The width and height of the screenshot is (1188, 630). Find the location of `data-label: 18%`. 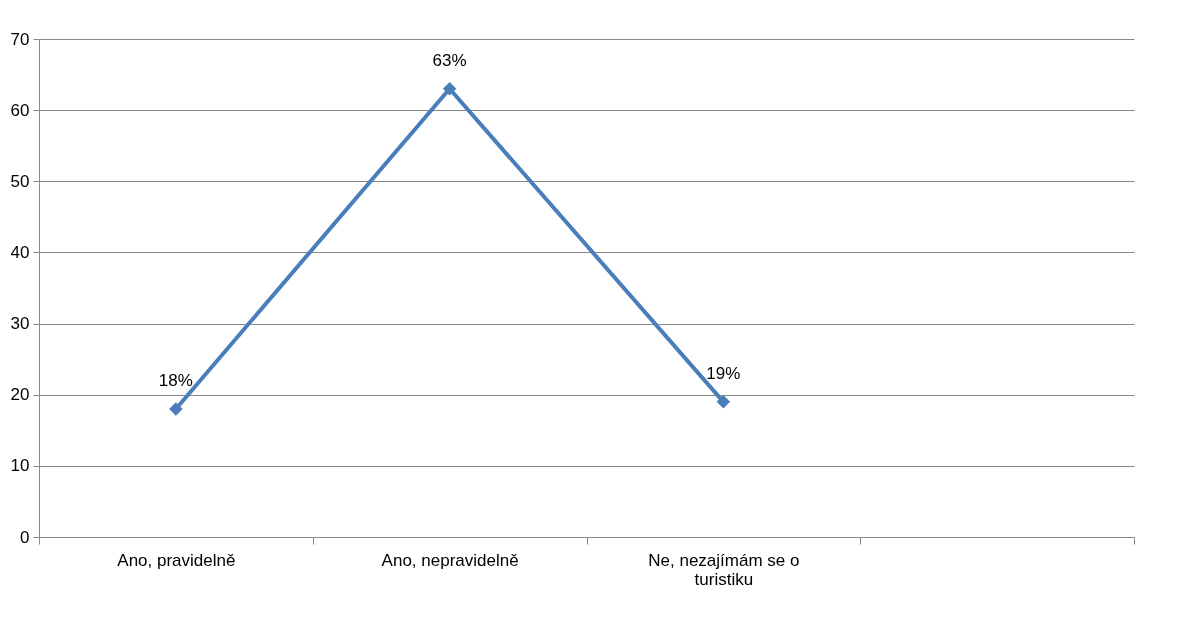

data-label: 18% is located at coordinates (175, 380).